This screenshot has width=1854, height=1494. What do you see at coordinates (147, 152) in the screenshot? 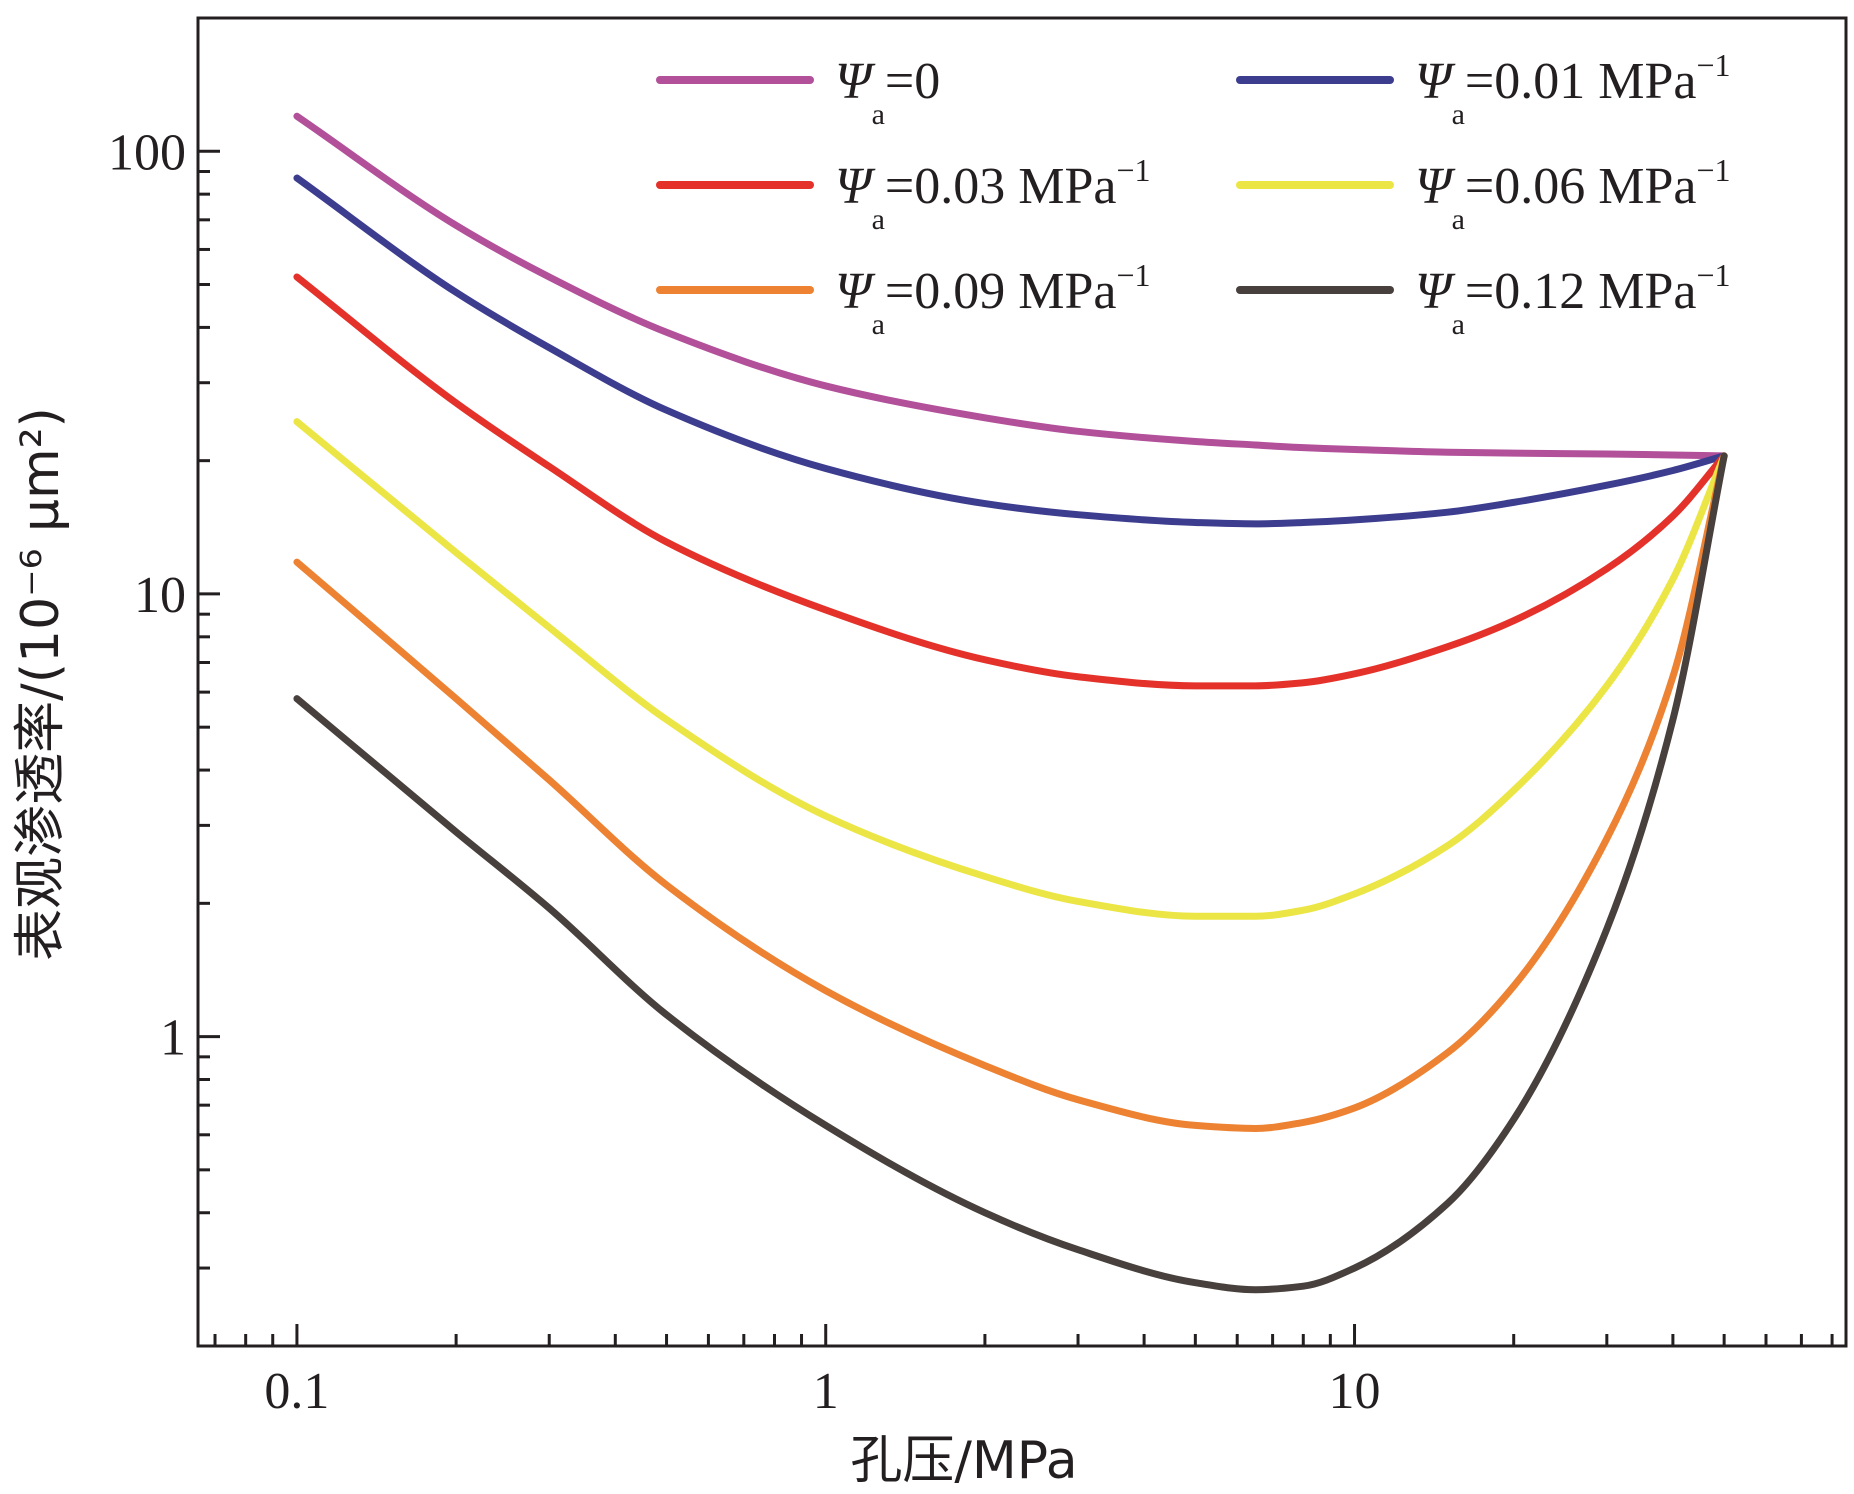
I see `y-tick-label: 100` at bounding box center [147, 152].